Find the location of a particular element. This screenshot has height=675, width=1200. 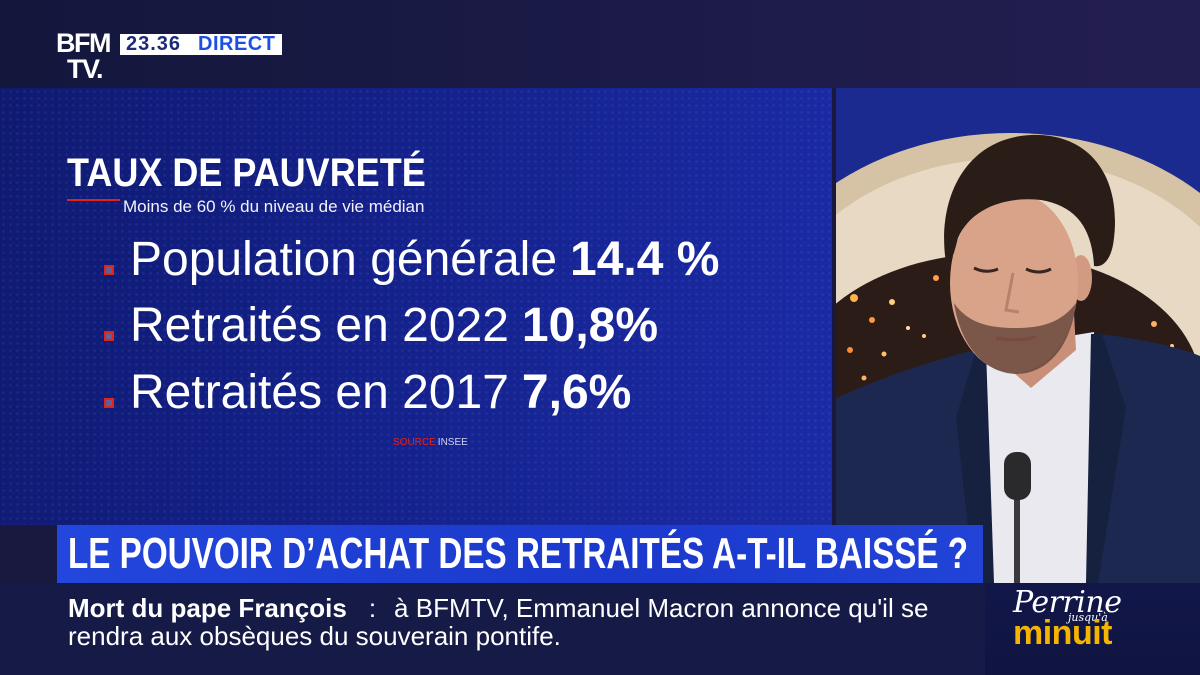

stat-value: 10,8% is located at coordinates (590, 325).